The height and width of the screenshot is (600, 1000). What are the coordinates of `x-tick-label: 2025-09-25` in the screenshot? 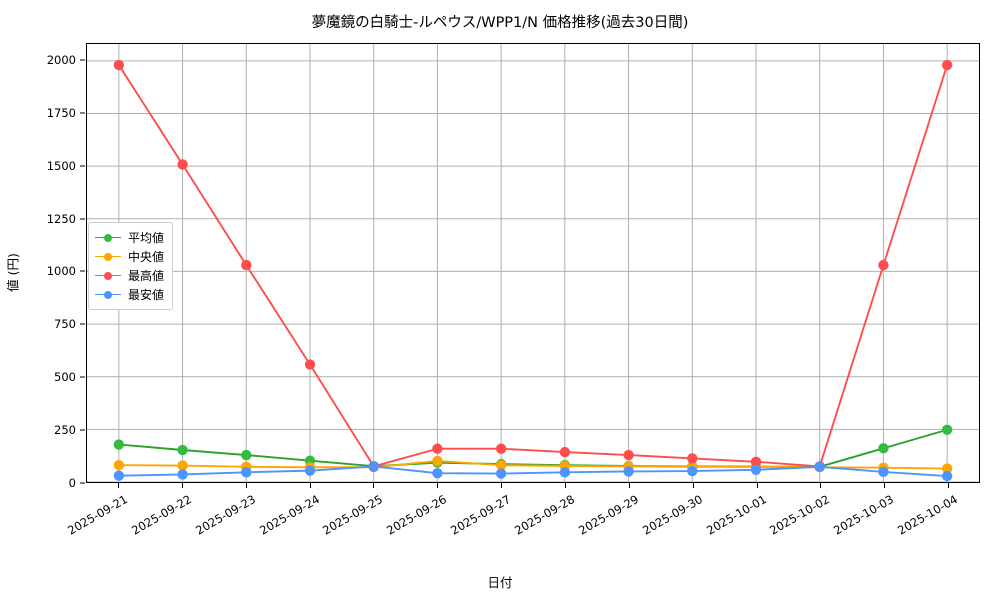 It's located at (353, 515).